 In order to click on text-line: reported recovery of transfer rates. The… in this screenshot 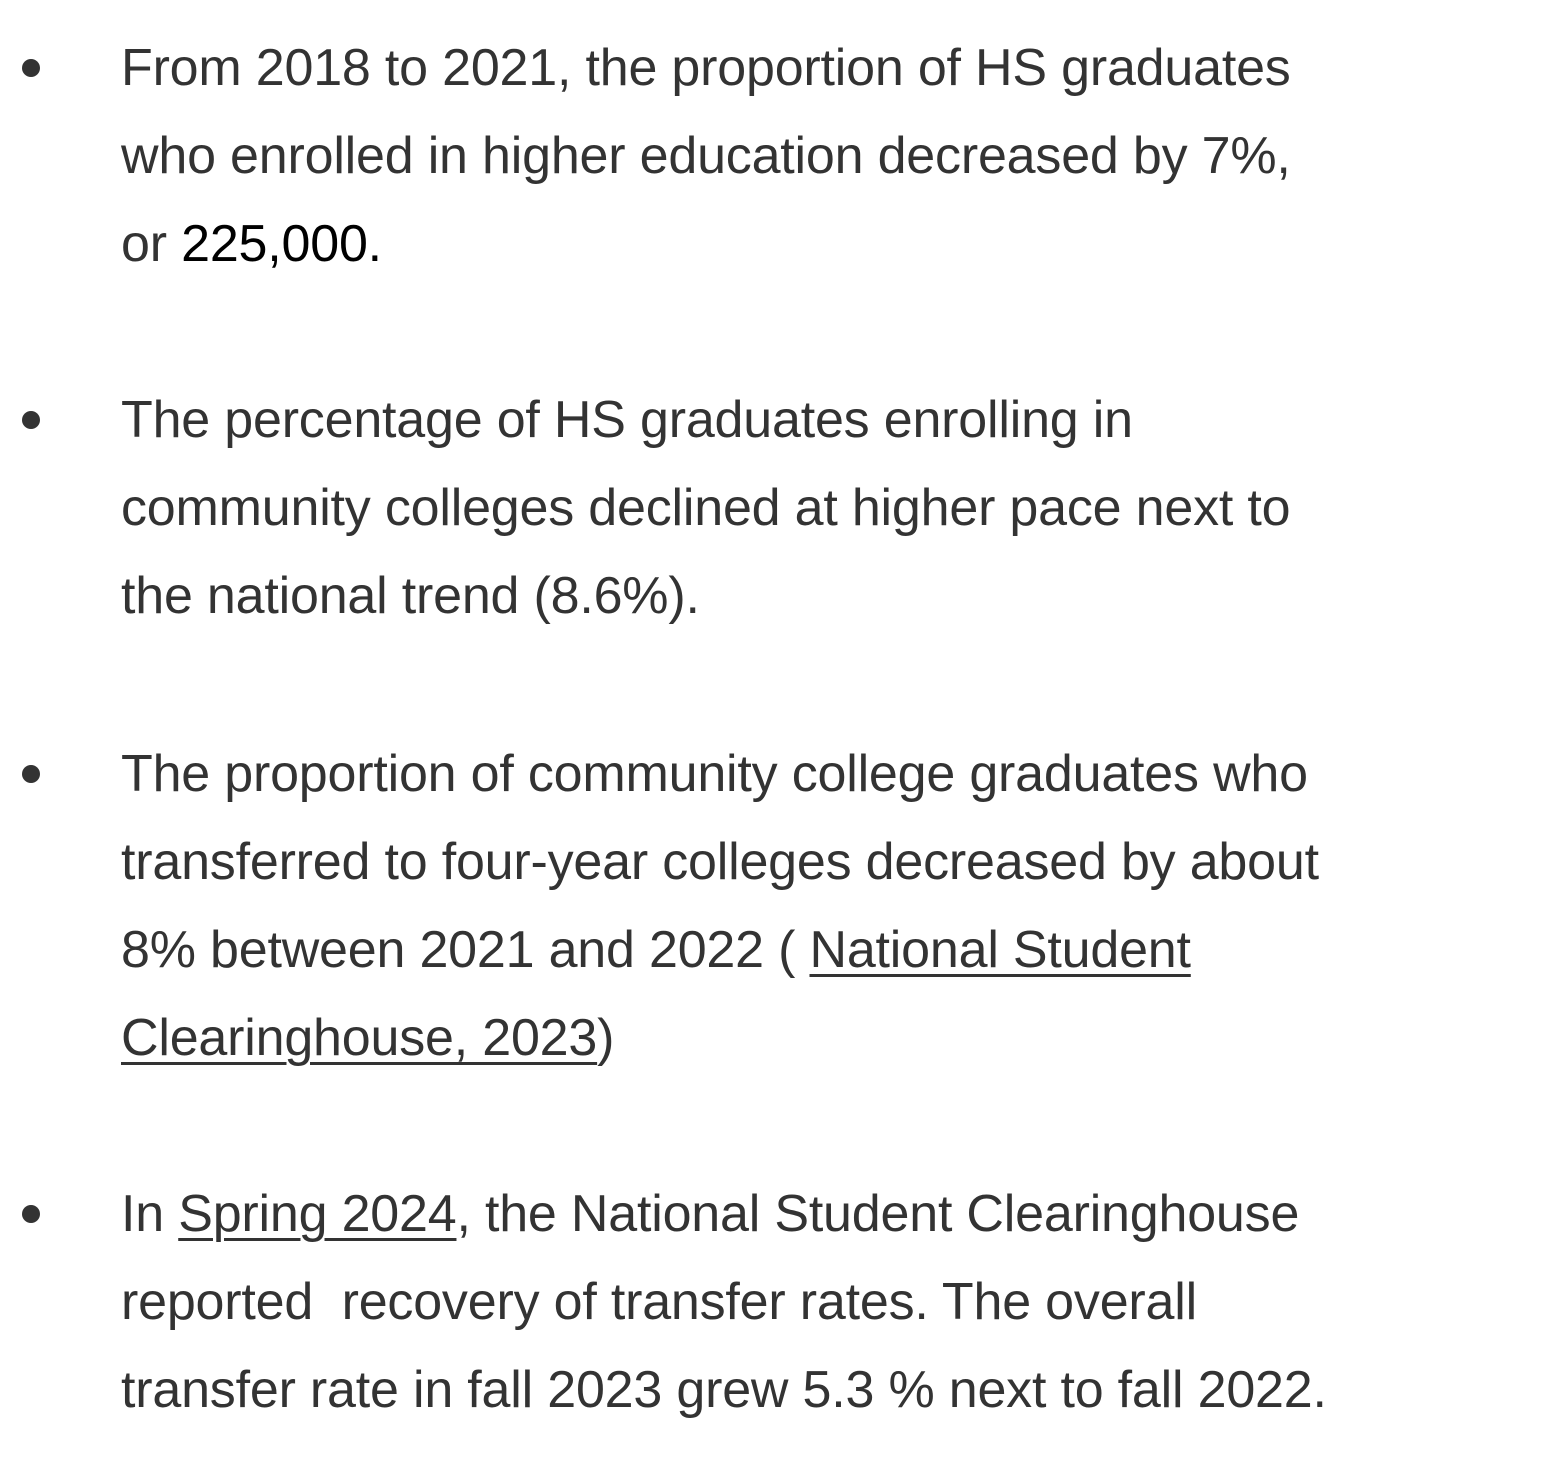, I will do `click(659, 1302)`.